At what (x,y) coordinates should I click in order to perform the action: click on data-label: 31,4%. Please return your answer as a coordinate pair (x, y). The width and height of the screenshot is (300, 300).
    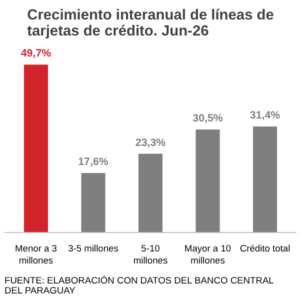
    Looking at the image, I should click on (265, 115).